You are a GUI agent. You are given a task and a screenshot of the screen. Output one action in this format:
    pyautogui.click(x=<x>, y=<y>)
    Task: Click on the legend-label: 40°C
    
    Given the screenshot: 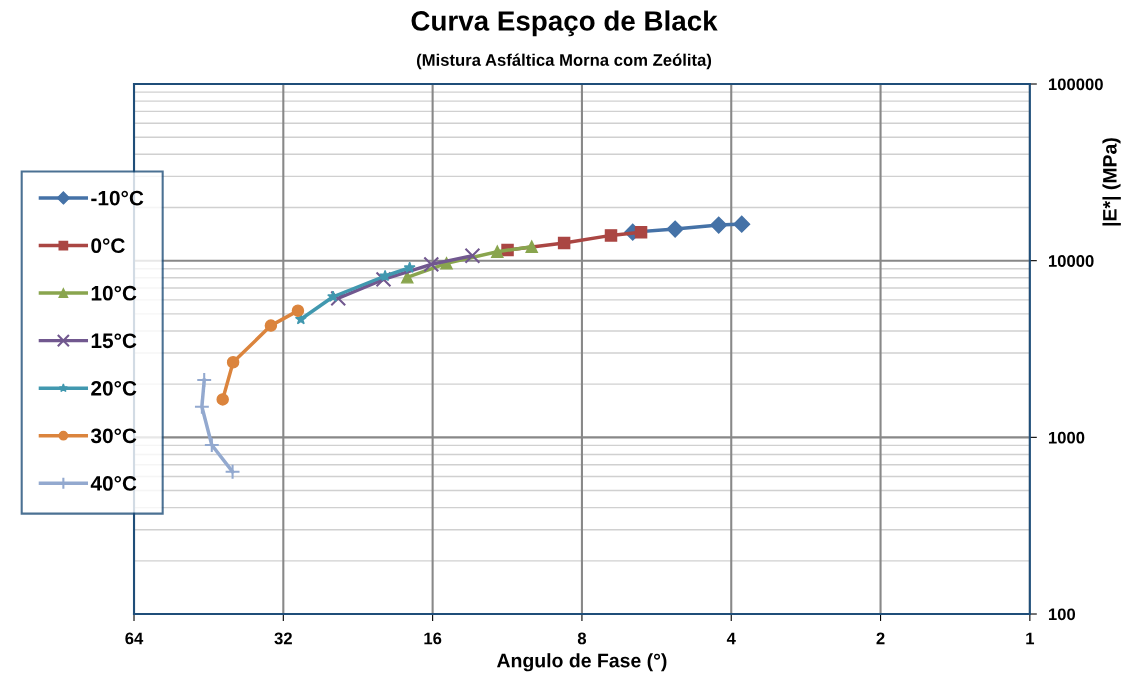 What is the action you would take?
    pyautogui.click(x=113, y=483)
    